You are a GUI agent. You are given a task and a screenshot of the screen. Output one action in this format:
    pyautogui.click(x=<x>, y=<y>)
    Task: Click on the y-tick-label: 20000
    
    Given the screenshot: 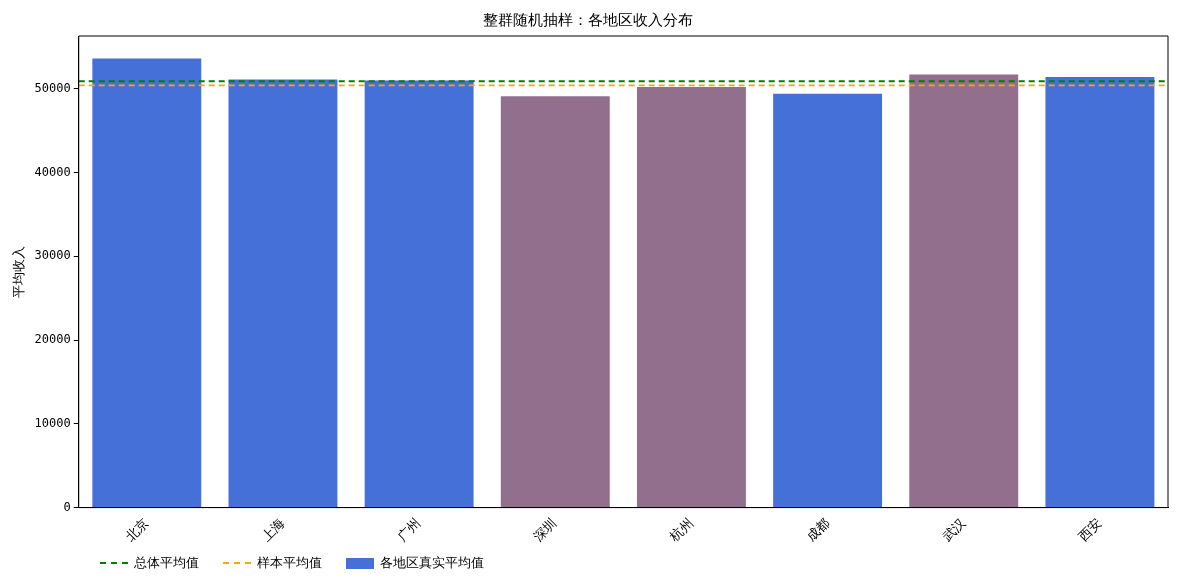 What is the action you would take?
    pyautogui.click(x=52, y=339)
    